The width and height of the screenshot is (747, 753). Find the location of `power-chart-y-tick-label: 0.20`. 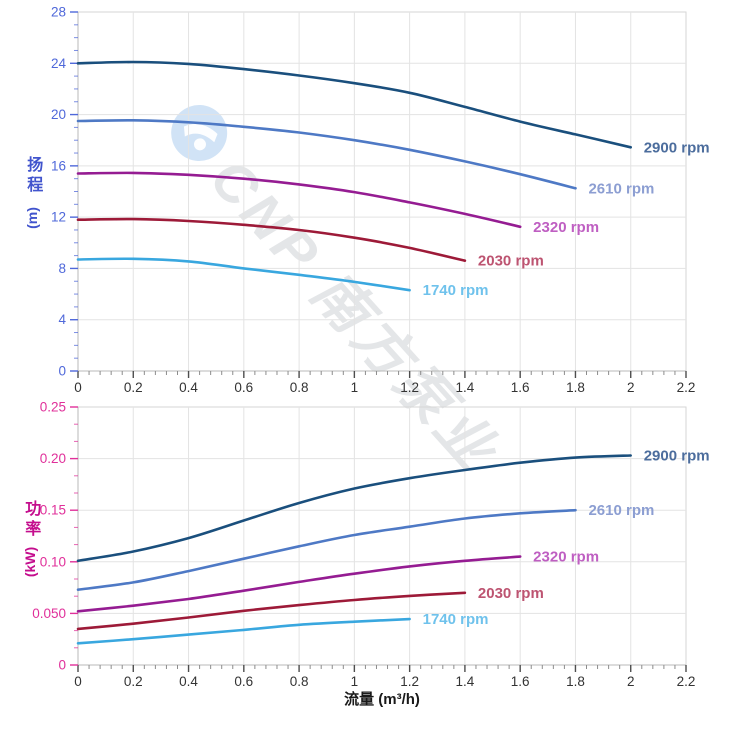

power-chart-y-tick-label: 0.20 is located at coordinates (53, 458).